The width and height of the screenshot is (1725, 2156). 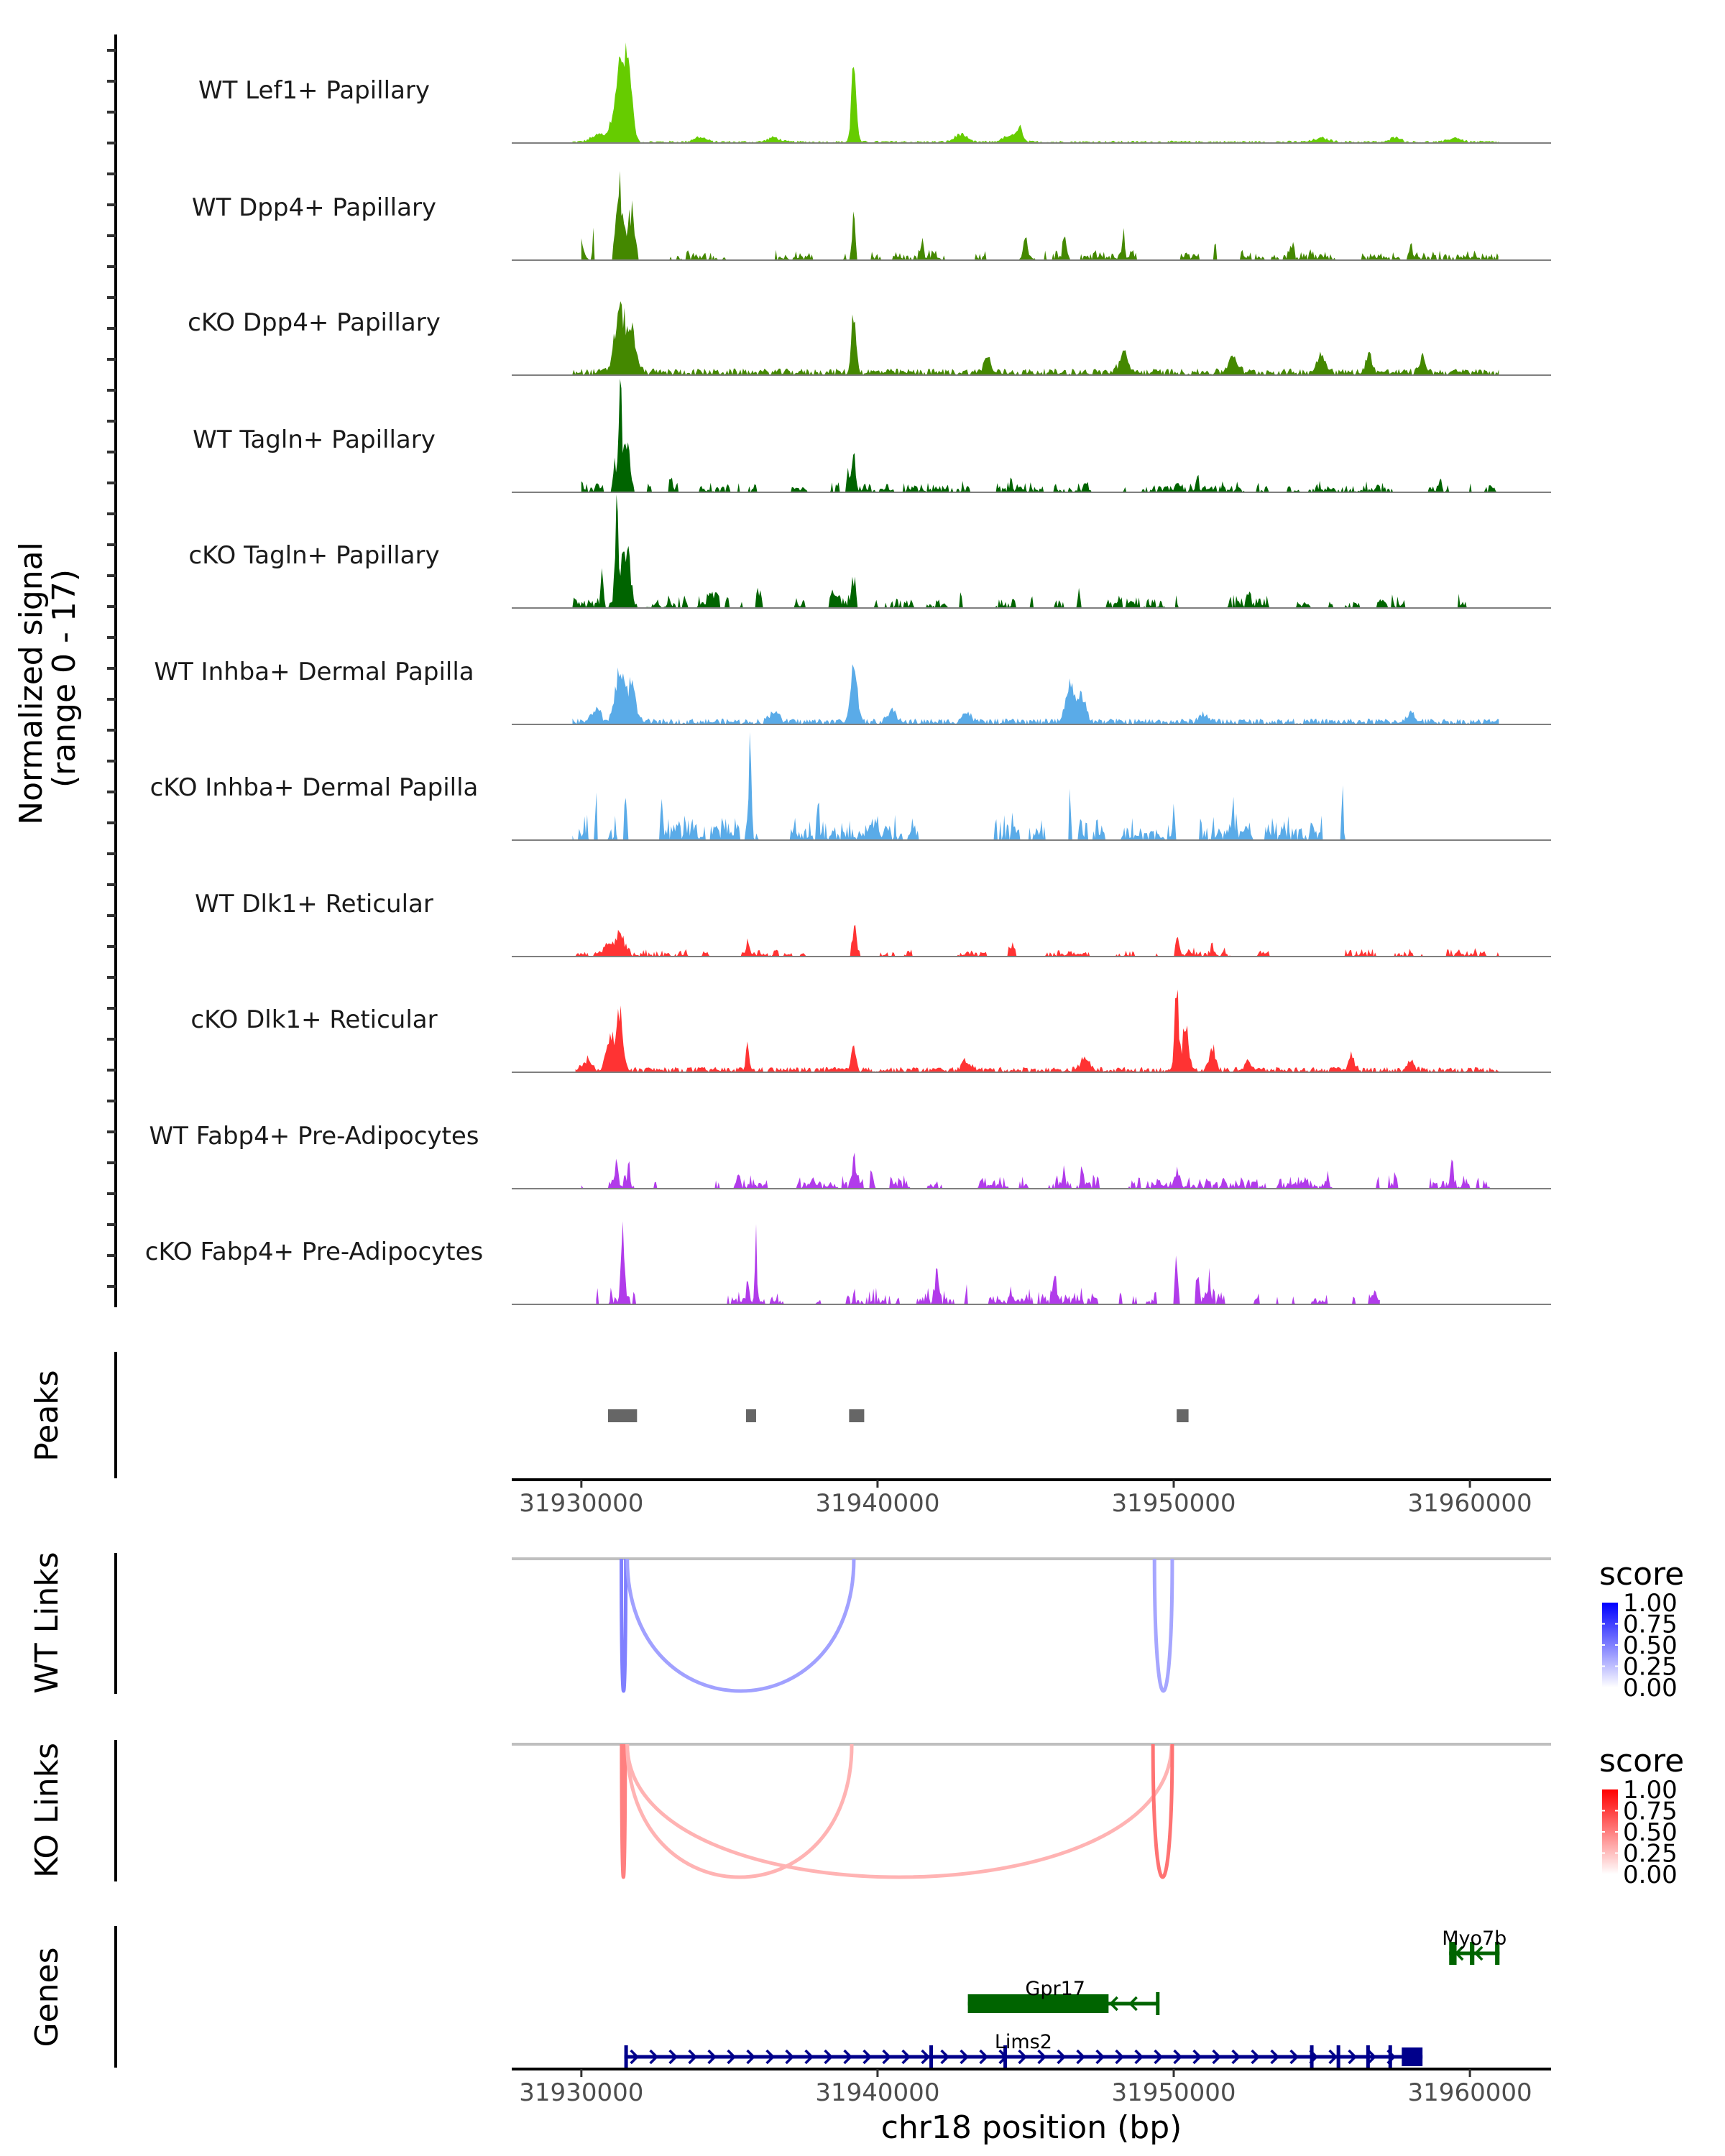 I want to click on y-axis-title-line2: (range 0 - 17), so click(x=64, y=678).